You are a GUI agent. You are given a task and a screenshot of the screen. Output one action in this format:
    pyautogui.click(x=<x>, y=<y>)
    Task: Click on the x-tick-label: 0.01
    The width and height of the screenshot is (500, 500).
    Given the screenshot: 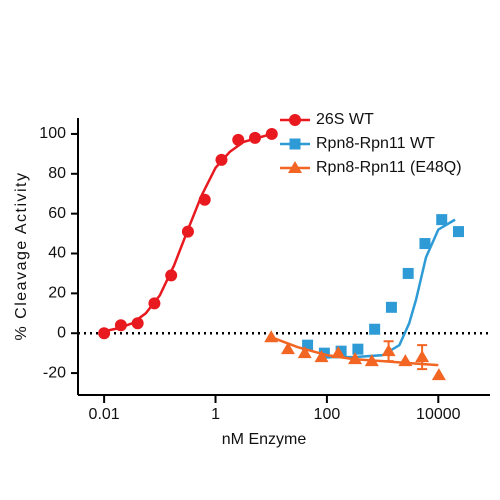 What is the action you would take?
    pyautogui.click(x=104, y=414)
    